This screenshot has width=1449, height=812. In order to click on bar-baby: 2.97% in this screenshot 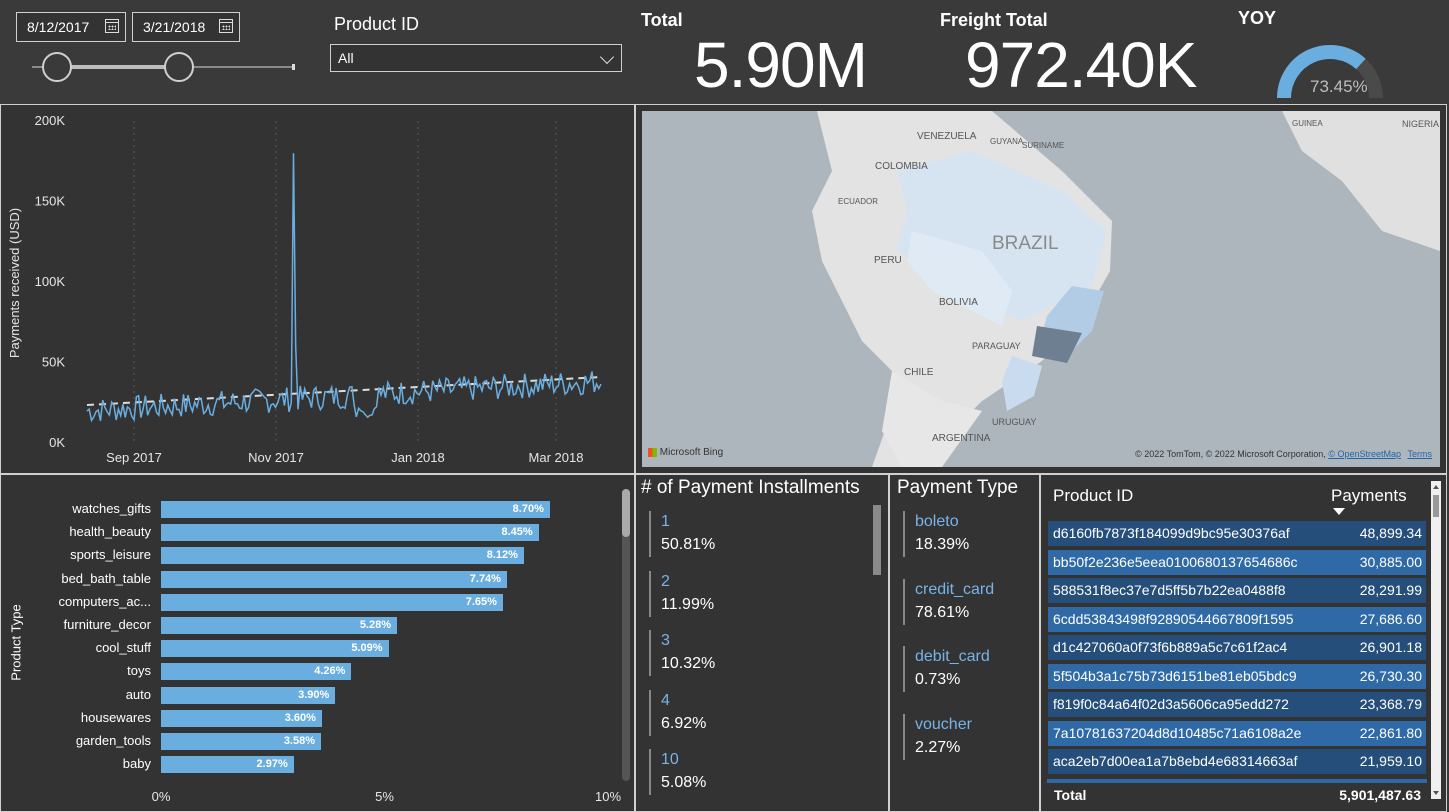, I will do `click(227, 765)`.